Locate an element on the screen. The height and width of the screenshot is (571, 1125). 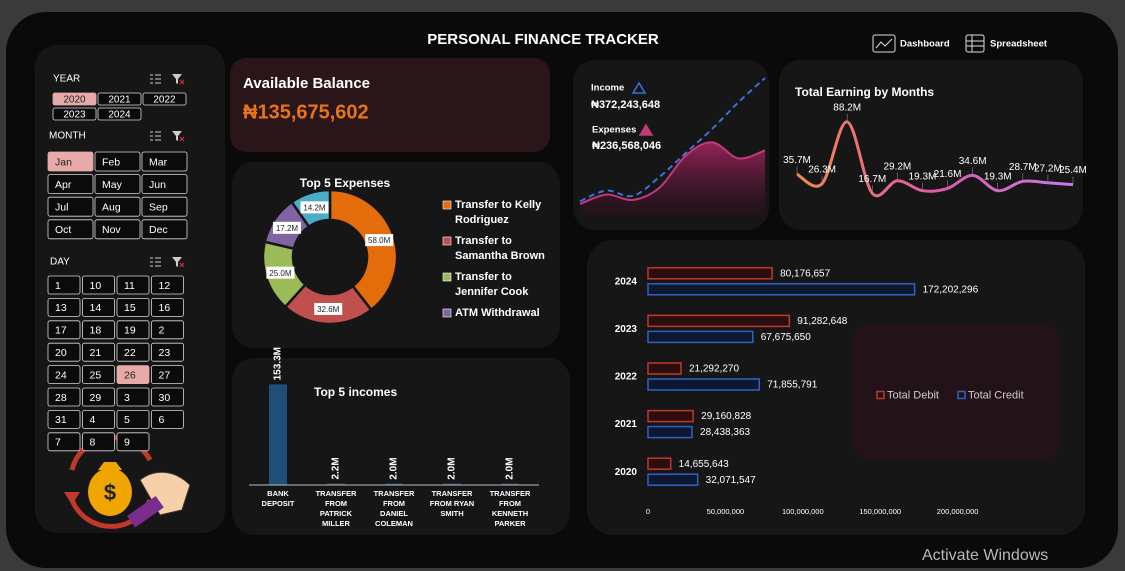
filter-option-label: 11 is located at coordinates (129, 286).